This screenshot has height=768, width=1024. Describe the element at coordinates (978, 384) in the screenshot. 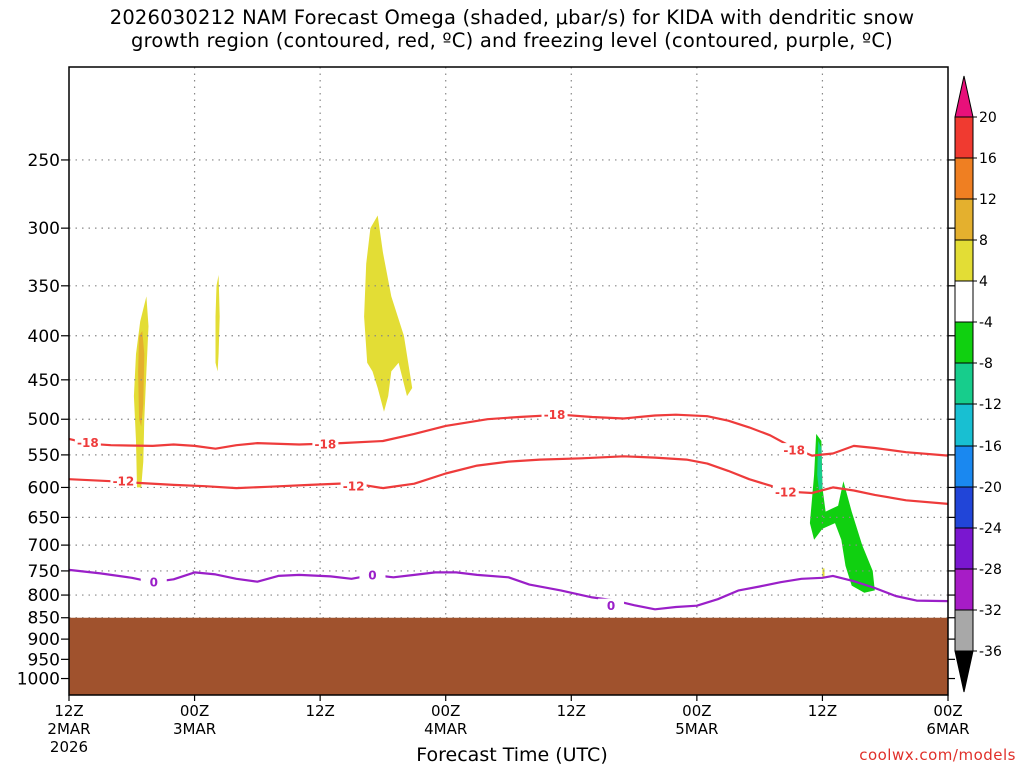

I see `colorbar: 20 16 12 8 4 -4 -8 -12 -16 -20 -24 -28 -32 -36` at that location.